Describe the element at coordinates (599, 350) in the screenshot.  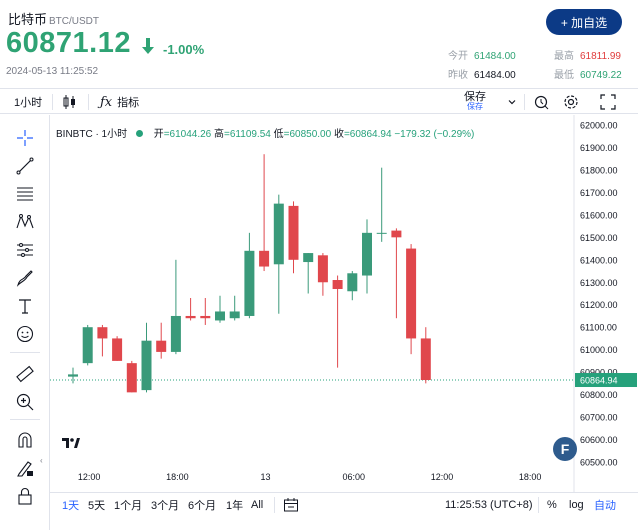
I see `y-tick-label: 61000.00` at that location.